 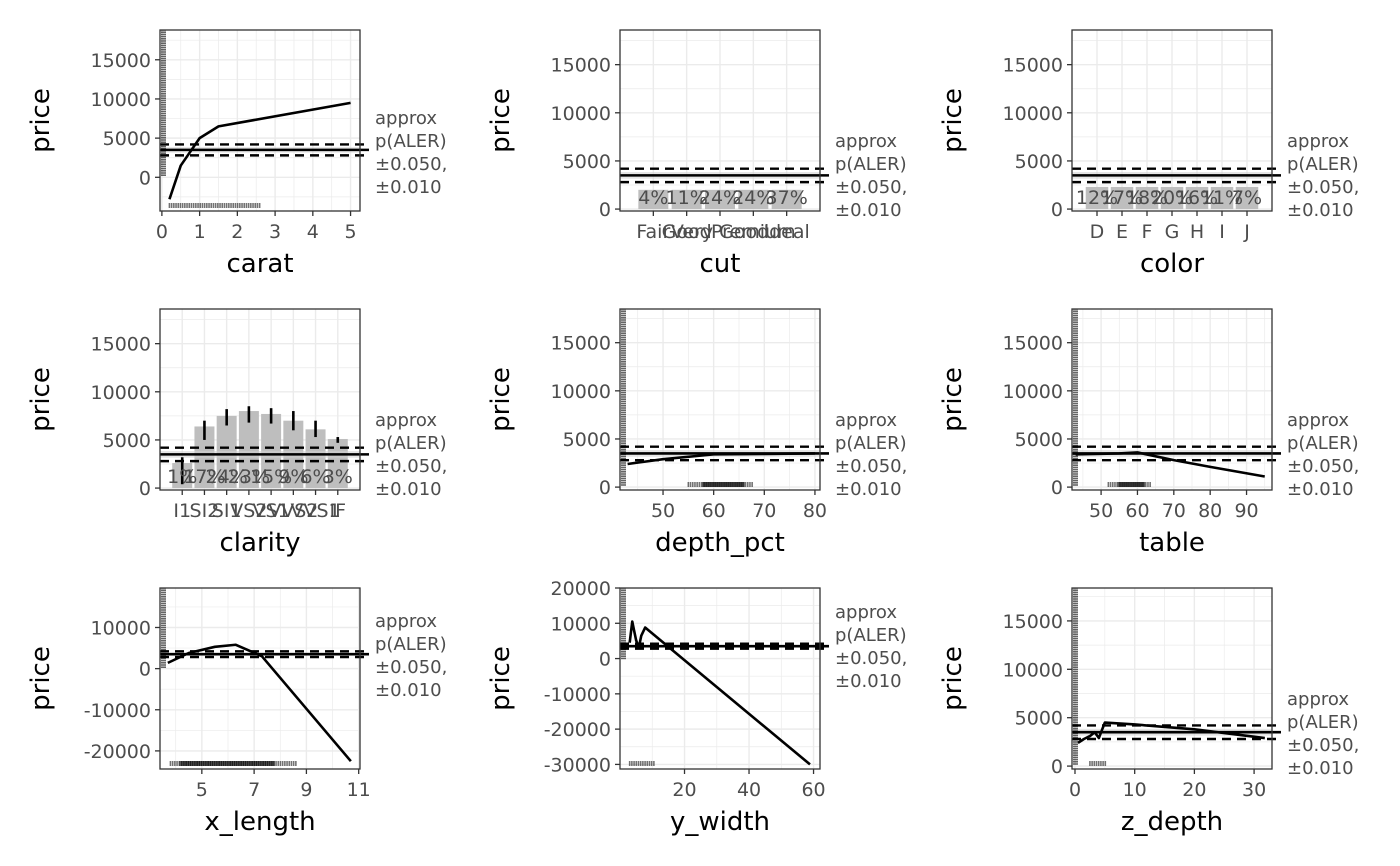 What do you see at coordinates (293, 477) in the screenshot?
I see `bar-label: 9%` at bounding box center [293, 477].